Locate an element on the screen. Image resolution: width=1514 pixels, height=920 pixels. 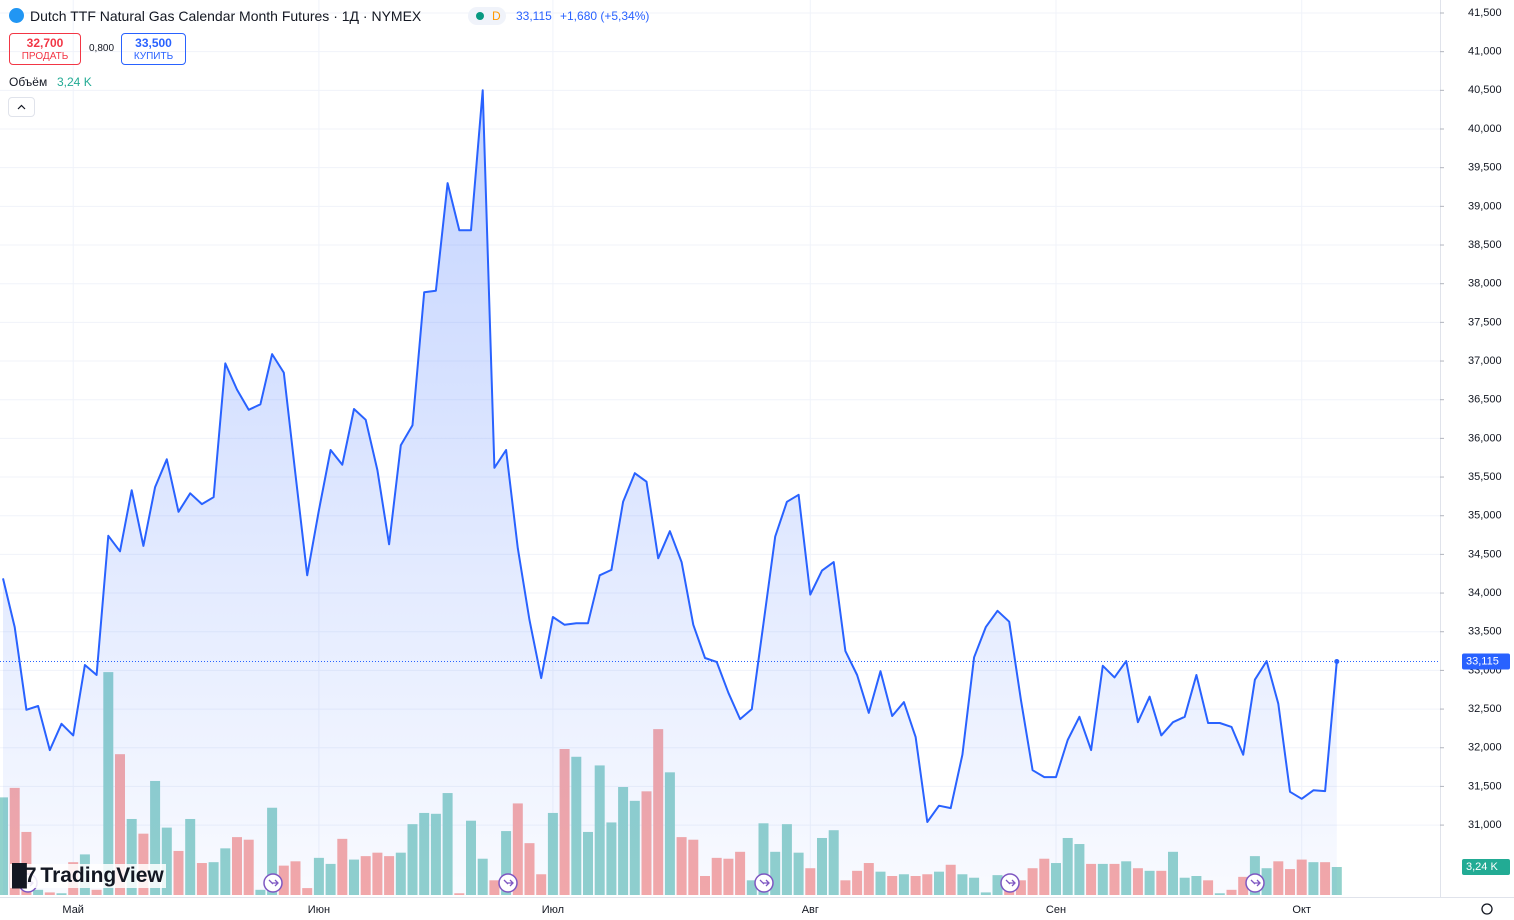
volume-badge-label: 3,24 K is located at coordinates (1482, 867).